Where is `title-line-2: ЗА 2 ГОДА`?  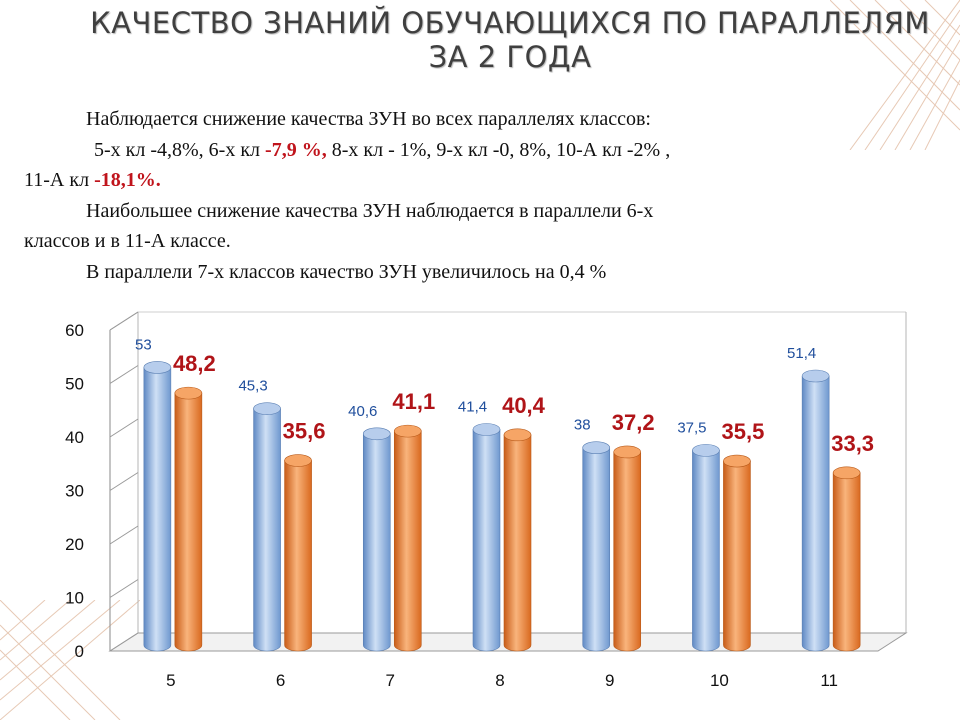
title-line-2: ЗА 2 ГОДА is located at coordinates (510, 57).